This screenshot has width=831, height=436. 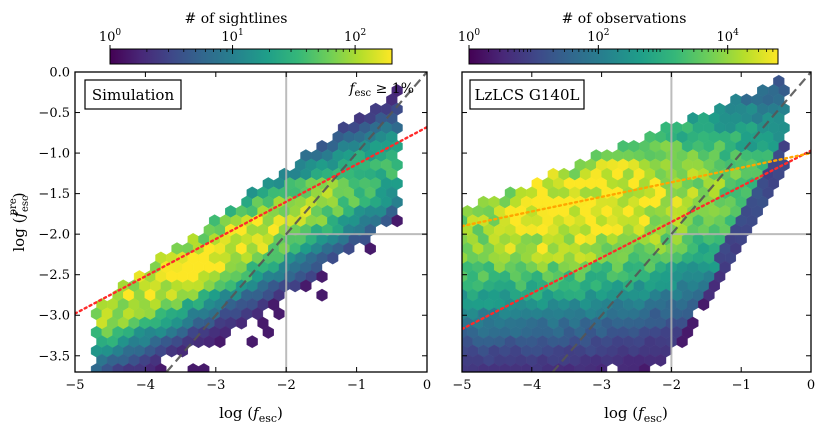 I want to click on right-x-axis-label: log (fesc), so click(x=636, y=414).